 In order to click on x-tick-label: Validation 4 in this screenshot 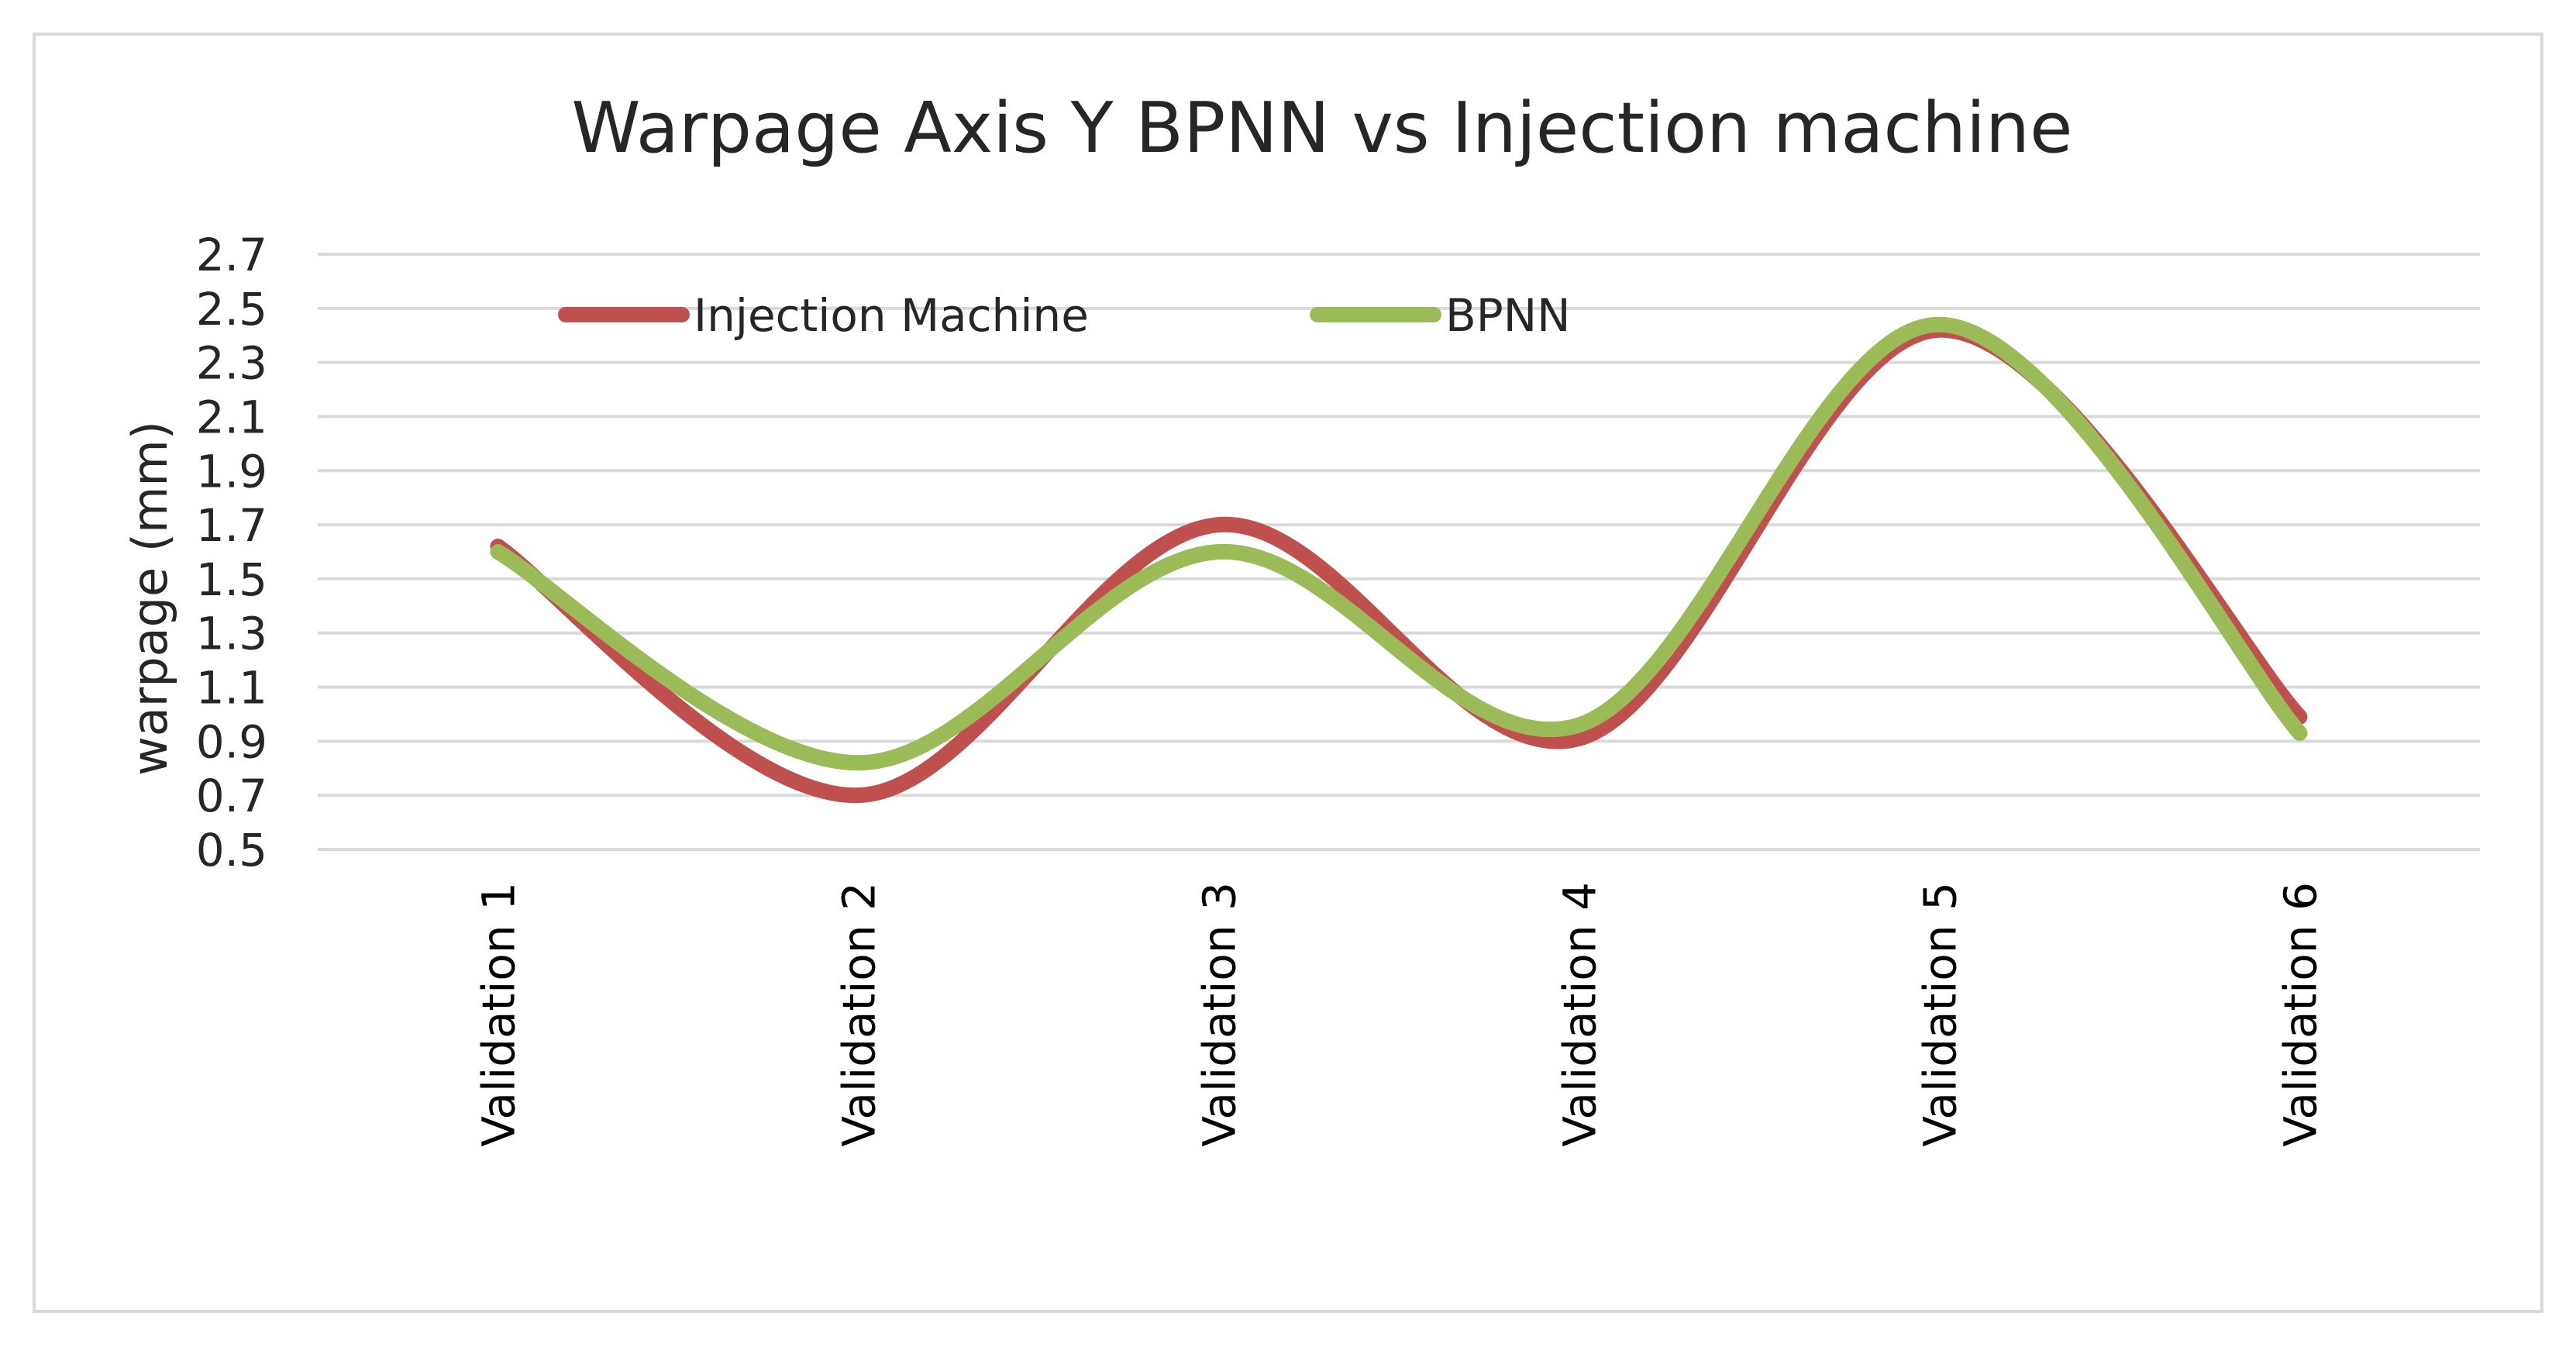, I will do `click(1580, 1014)`.